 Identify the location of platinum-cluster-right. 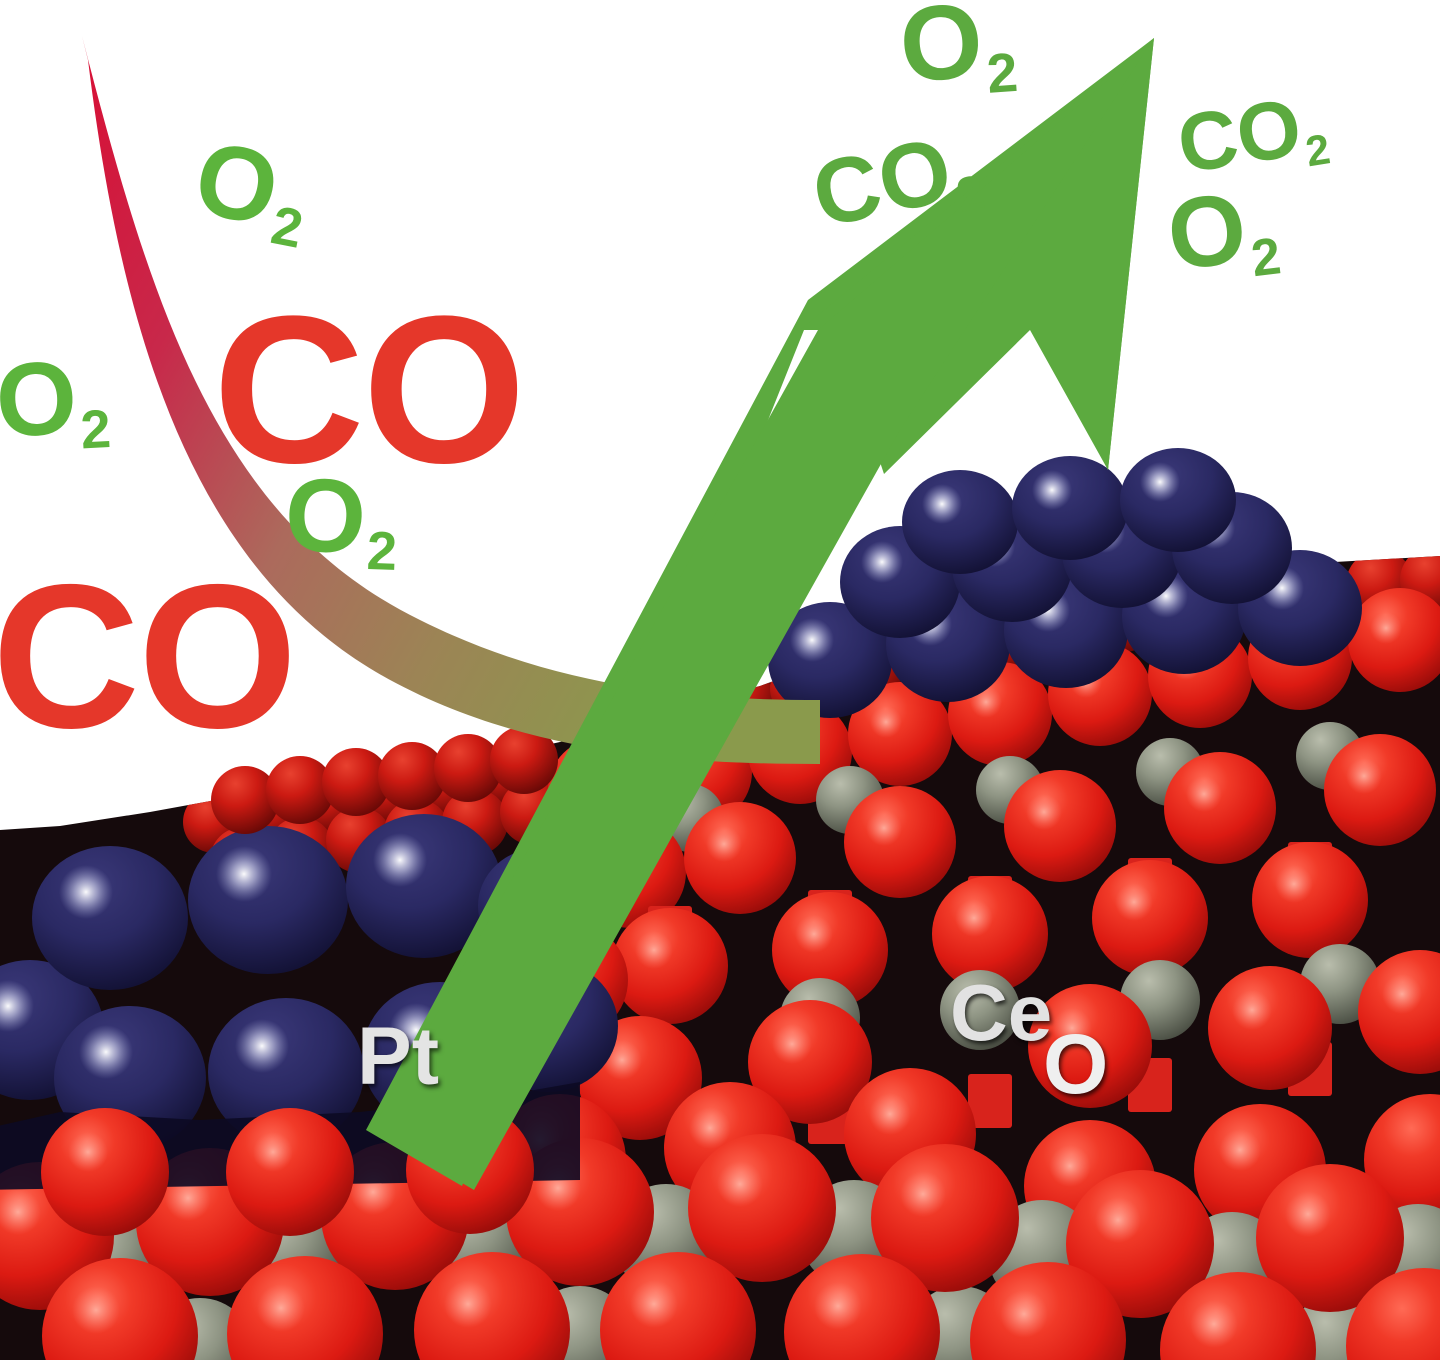
(1065, 583).